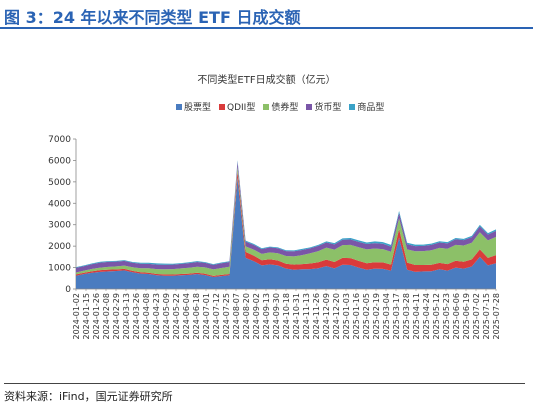 The height and width of the screenshot is (410, 533). I want to click on x-tick-label: 2024-08-07, so click(236, 316).